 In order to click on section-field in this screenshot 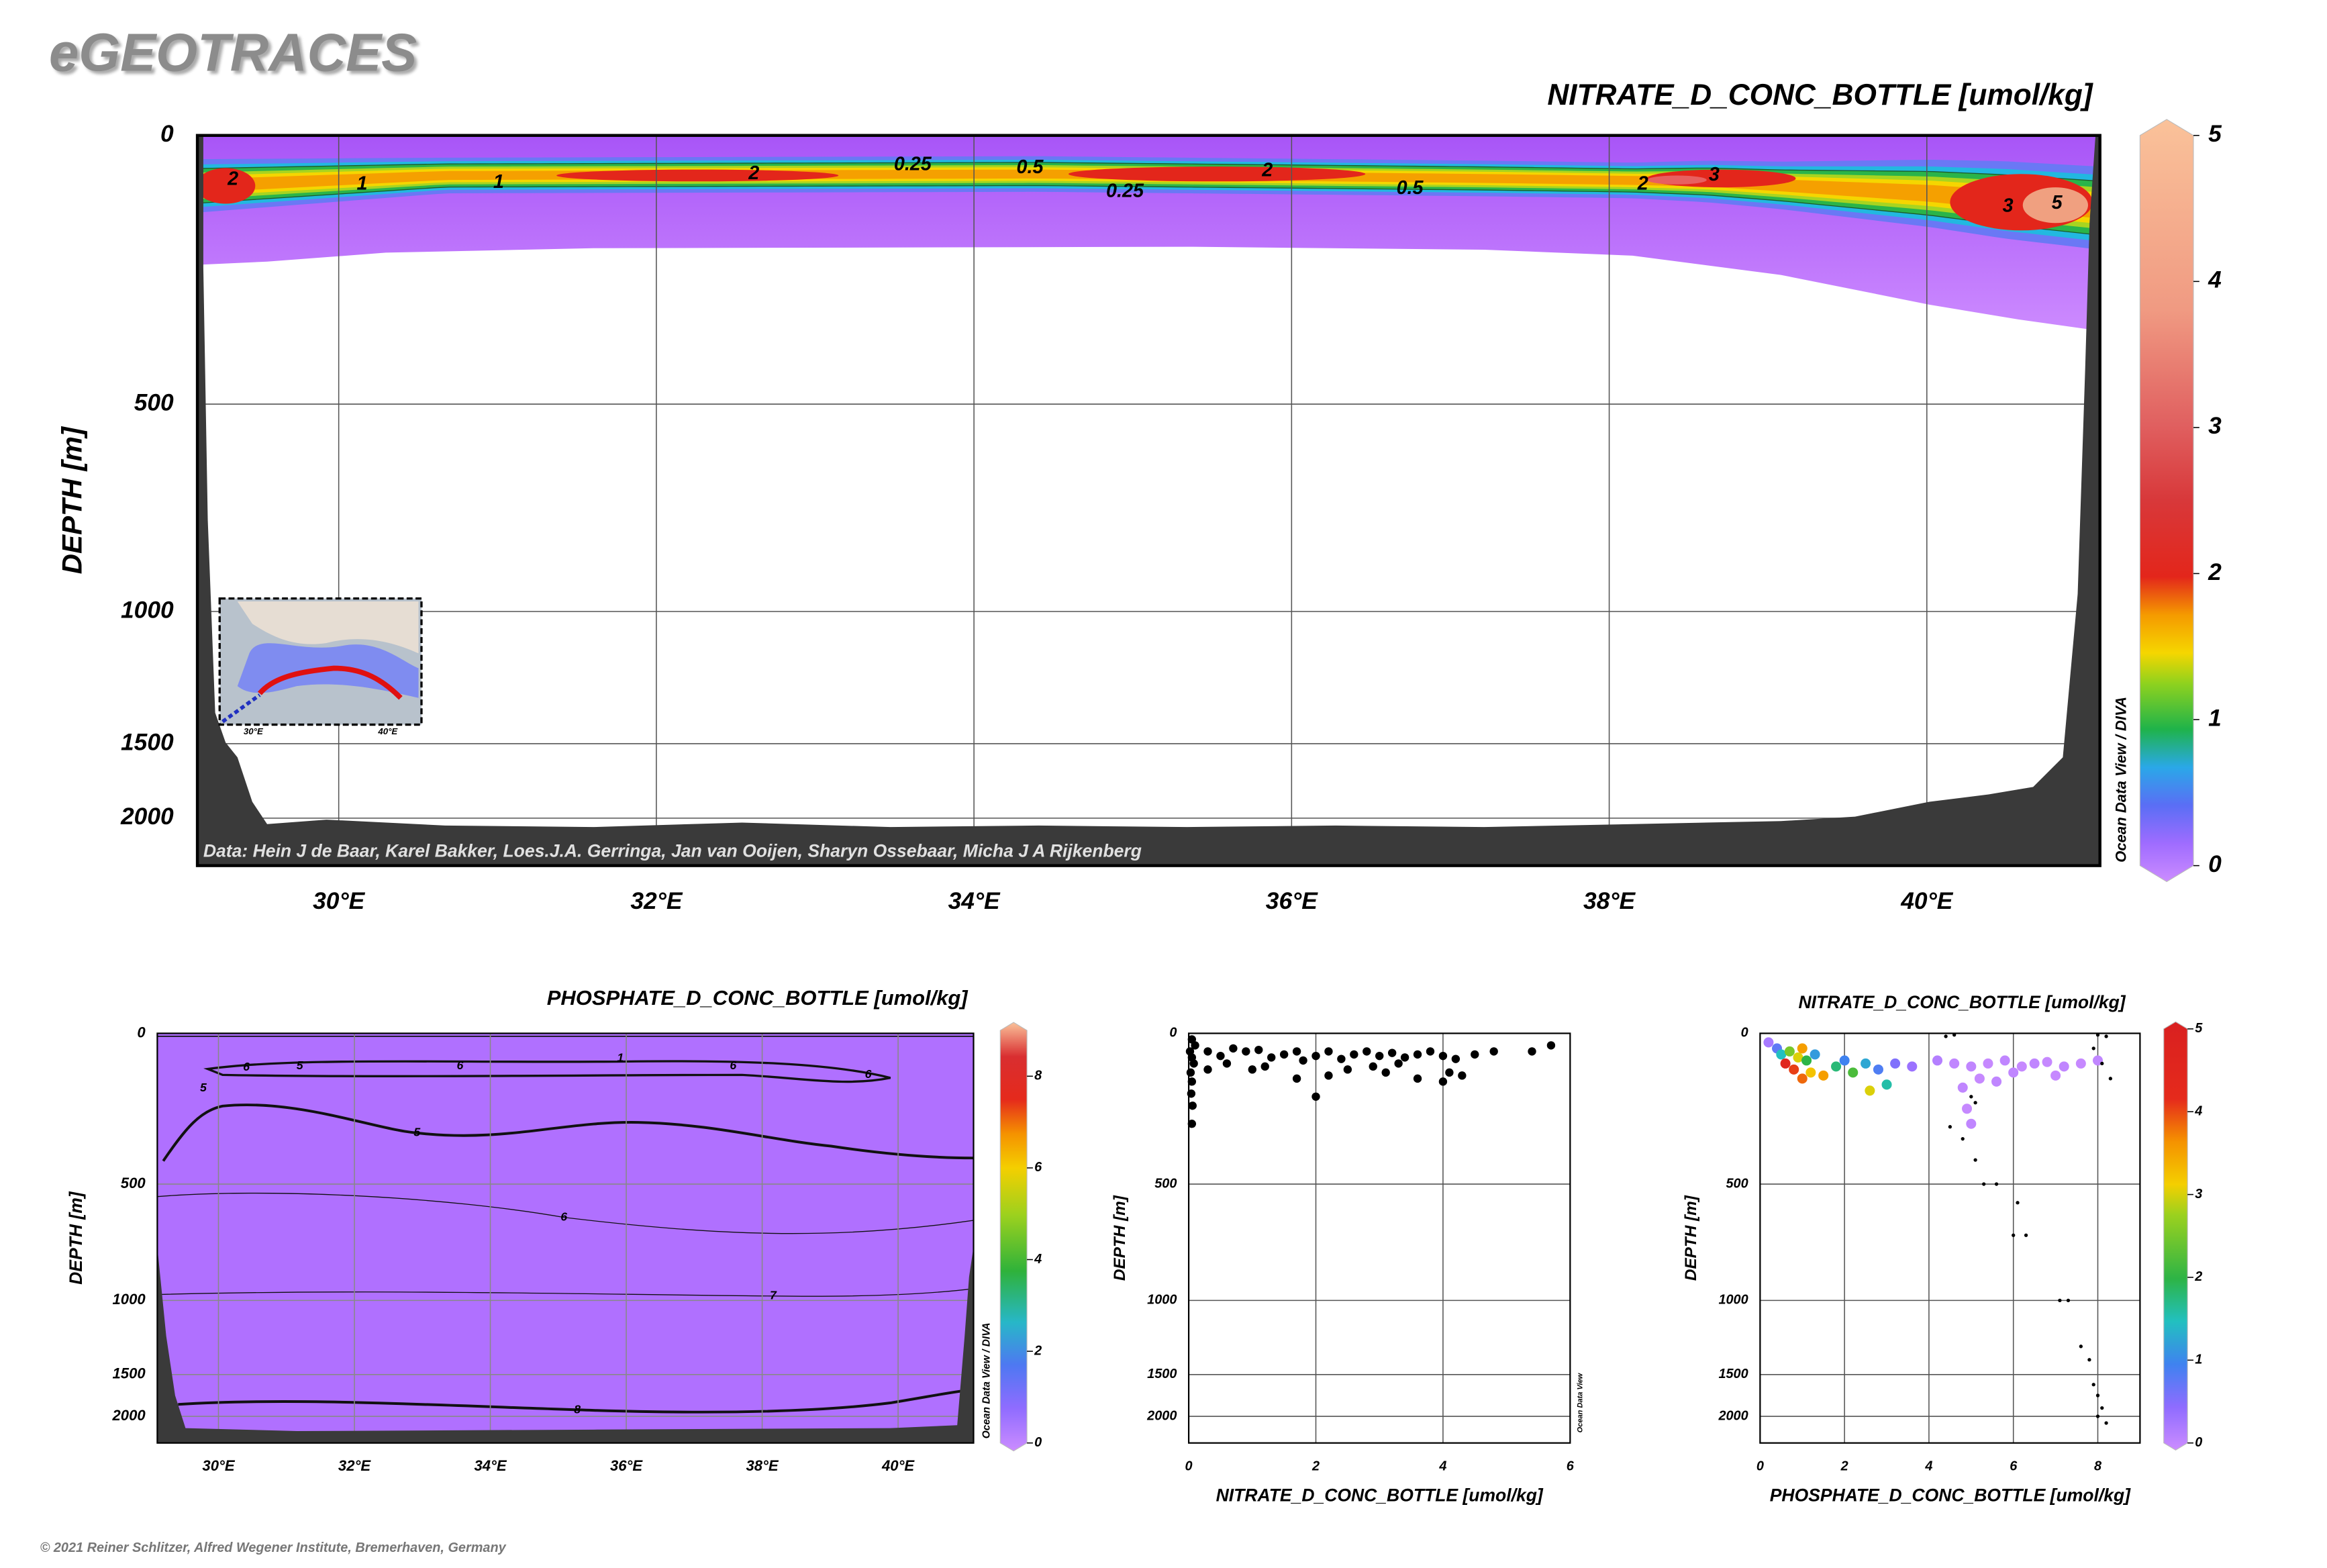, I will do `click(565, 1238)`.